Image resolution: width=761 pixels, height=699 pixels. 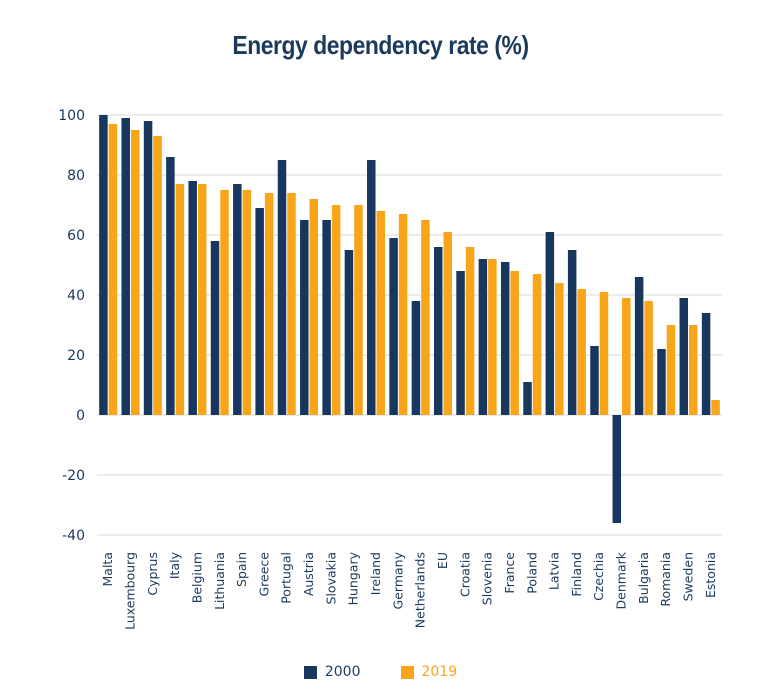 I want to click on x-tick-label: Poland, so click(x=531, y=573).